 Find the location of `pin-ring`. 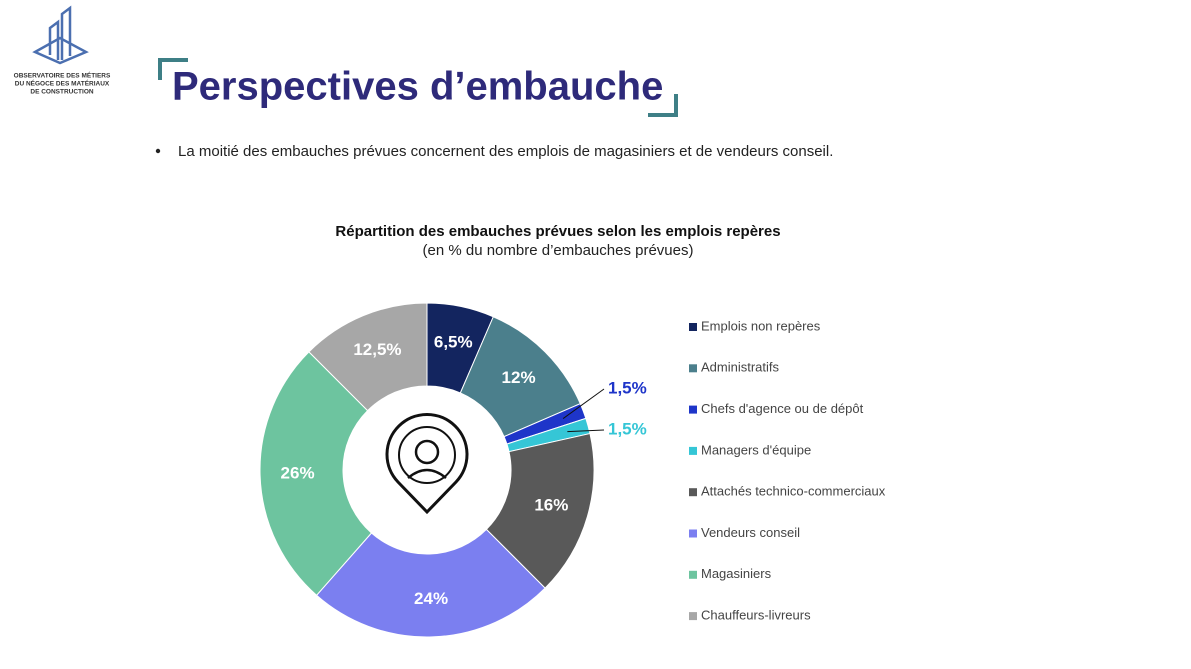

pin-ring is located at coordinates (427, 455).